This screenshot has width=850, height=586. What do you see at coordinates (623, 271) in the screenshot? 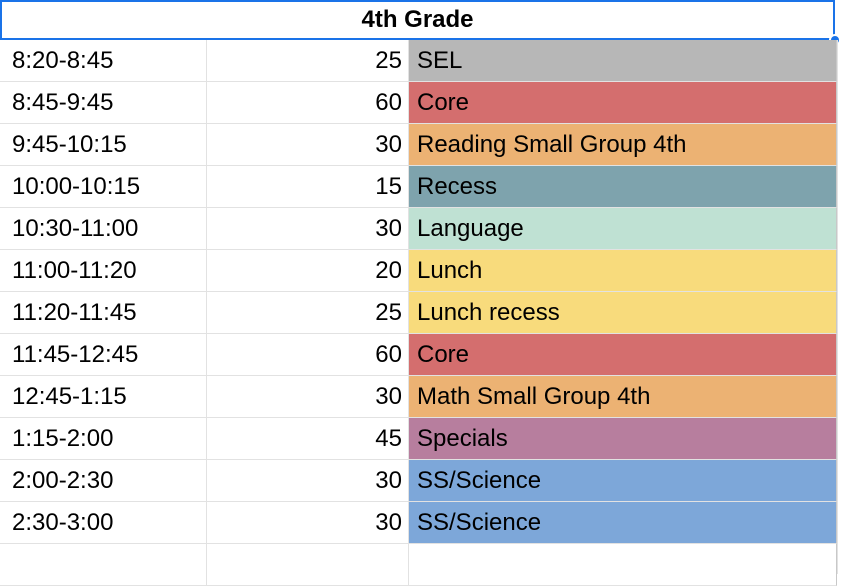
I see `activity-cell: Lunch` at bounding box center [623, 271].